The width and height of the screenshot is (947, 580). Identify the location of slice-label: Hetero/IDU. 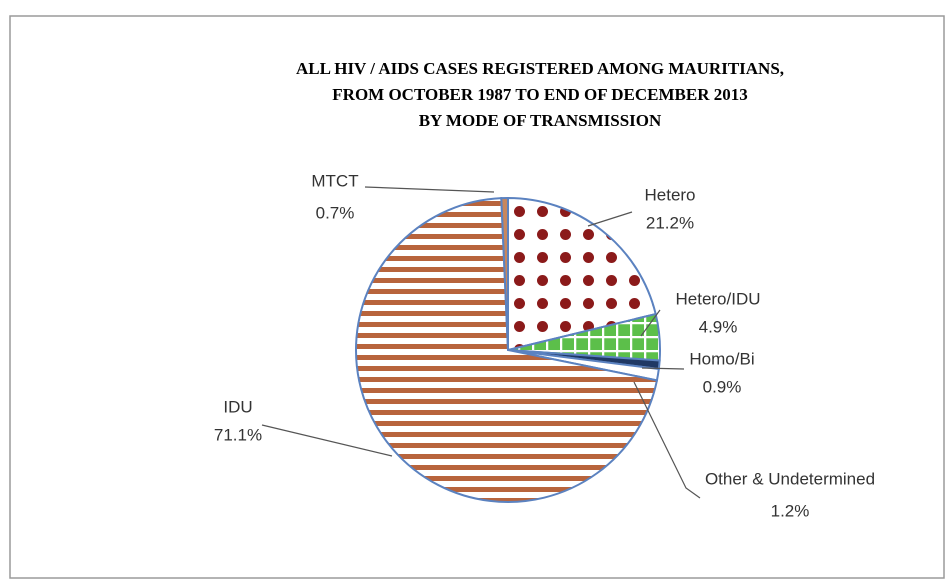
(717, 298).